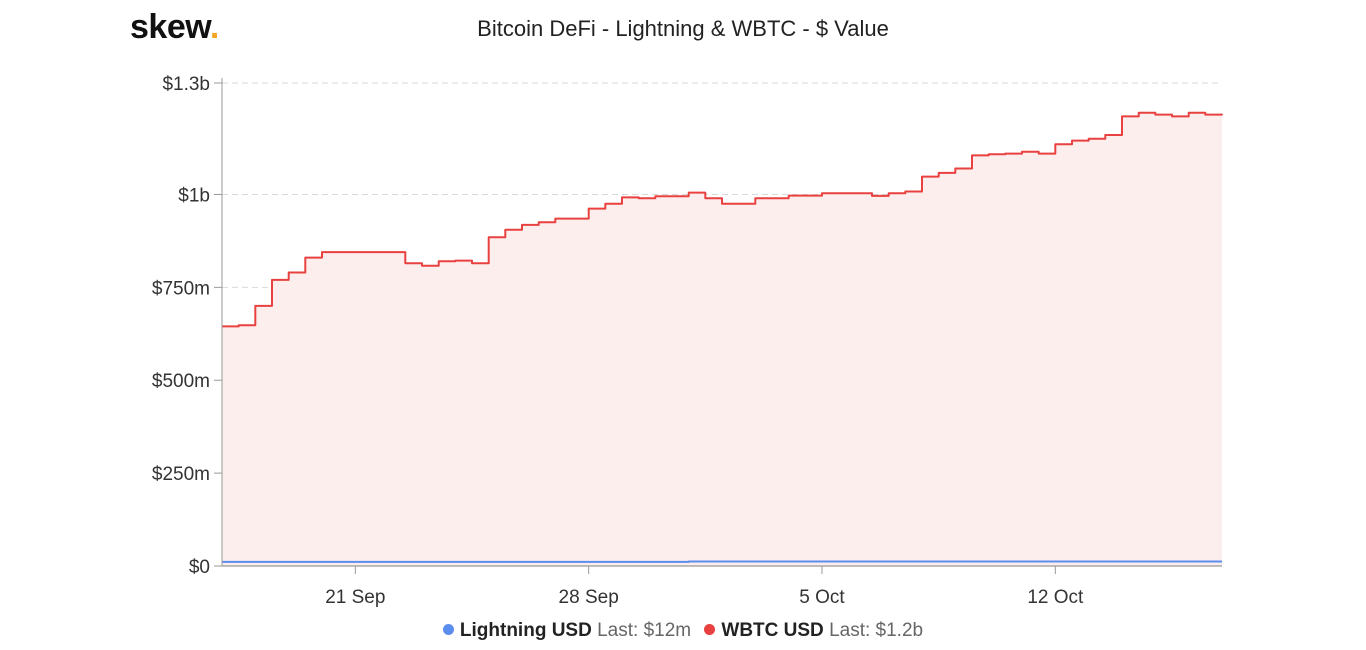 The width and height of the screenshot is (1366, 650). Describe the element at coordinates (772, 630) in the screenshot. I see `legend-name-wbtc: WBTC USD` at that location.